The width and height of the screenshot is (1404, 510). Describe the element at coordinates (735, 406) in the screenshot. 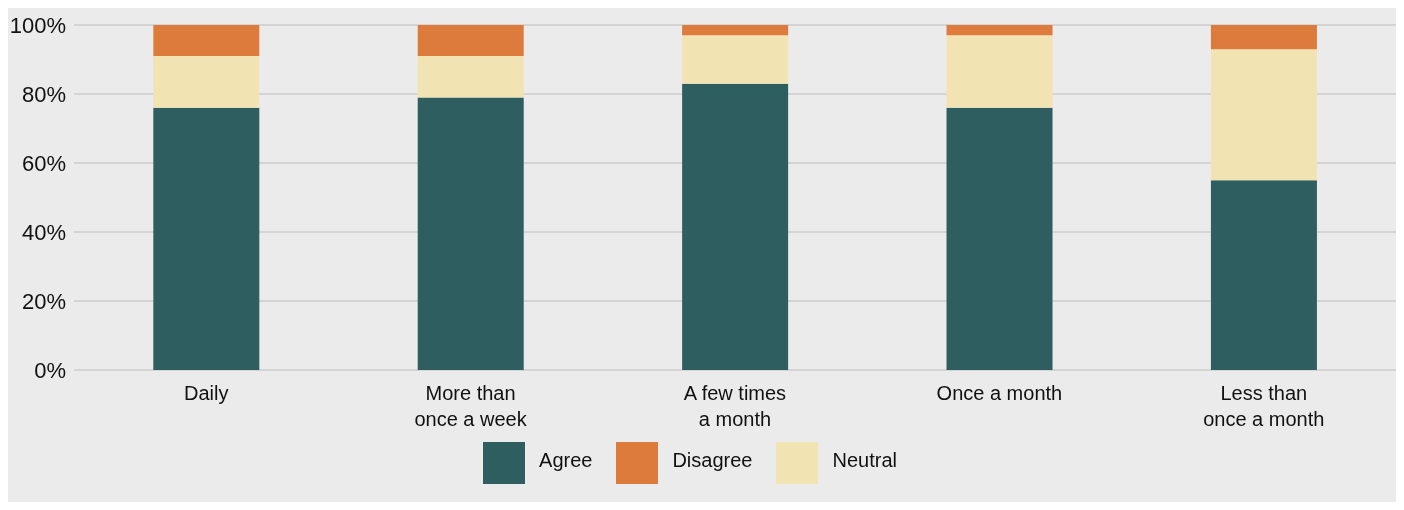

I see `x-tick-label: A few times a month` at that location.